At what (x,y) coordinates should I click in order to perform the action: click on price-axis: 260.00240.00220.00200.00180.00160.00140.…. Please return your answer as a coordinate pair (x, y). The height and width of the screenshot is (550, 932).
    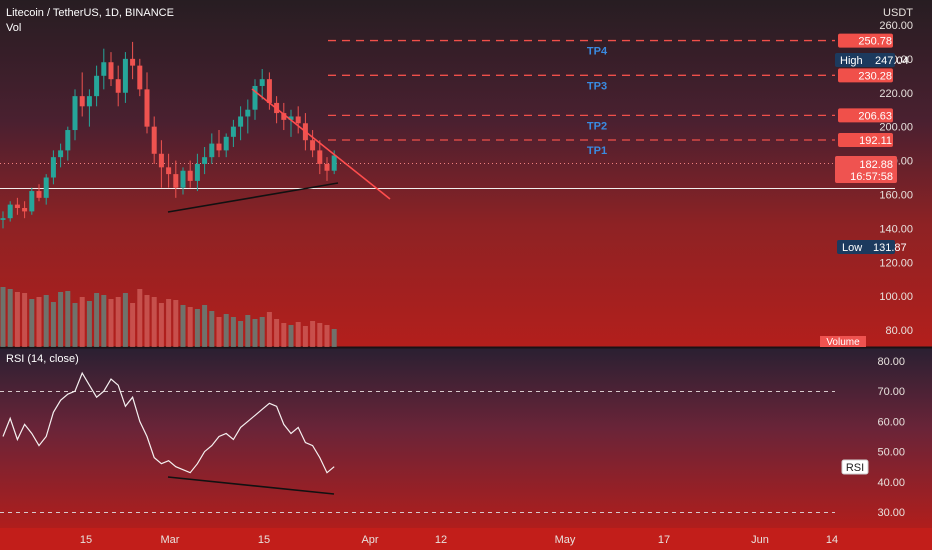
    Looking at the image, I should click on (896, 178).